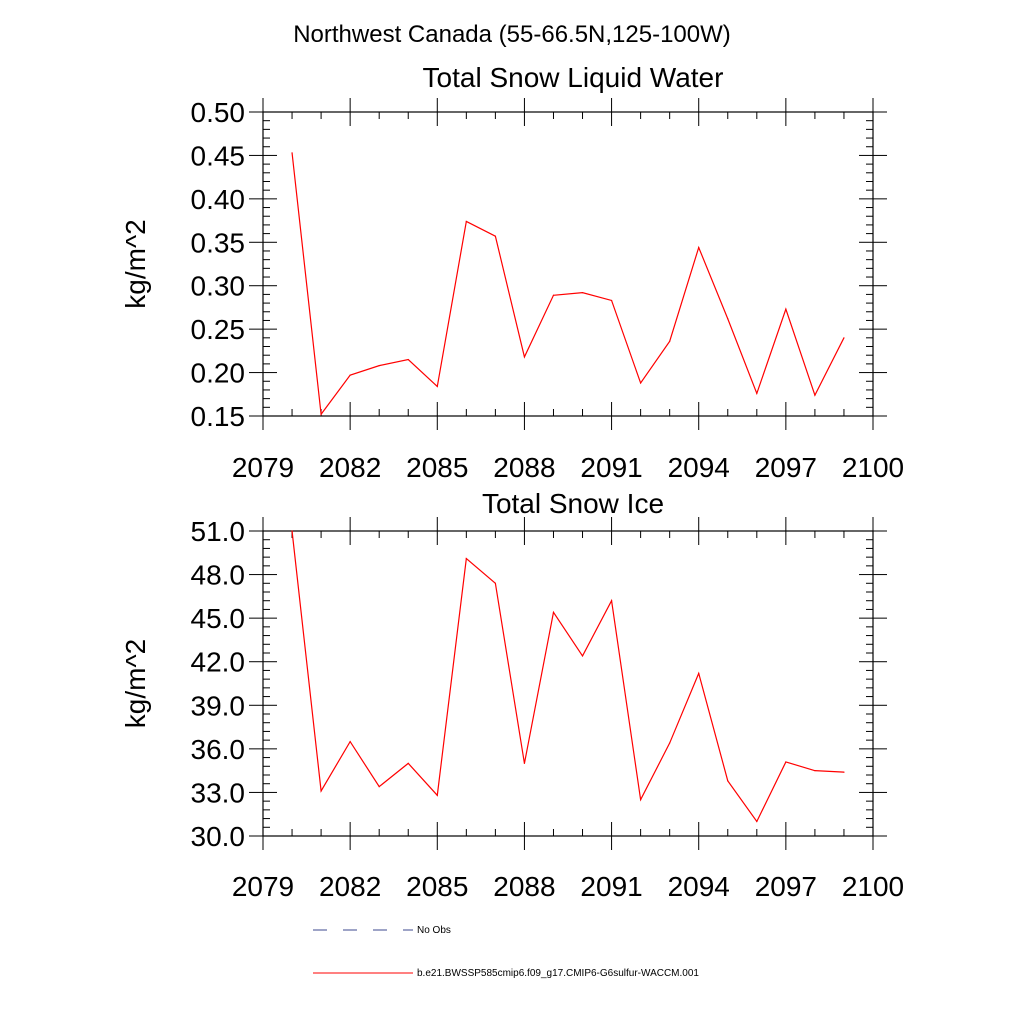 Image resolution: width=1024 pixels, height=1029 pixels. I want to click on y-tick-label: 0.40, so click(218, 199).